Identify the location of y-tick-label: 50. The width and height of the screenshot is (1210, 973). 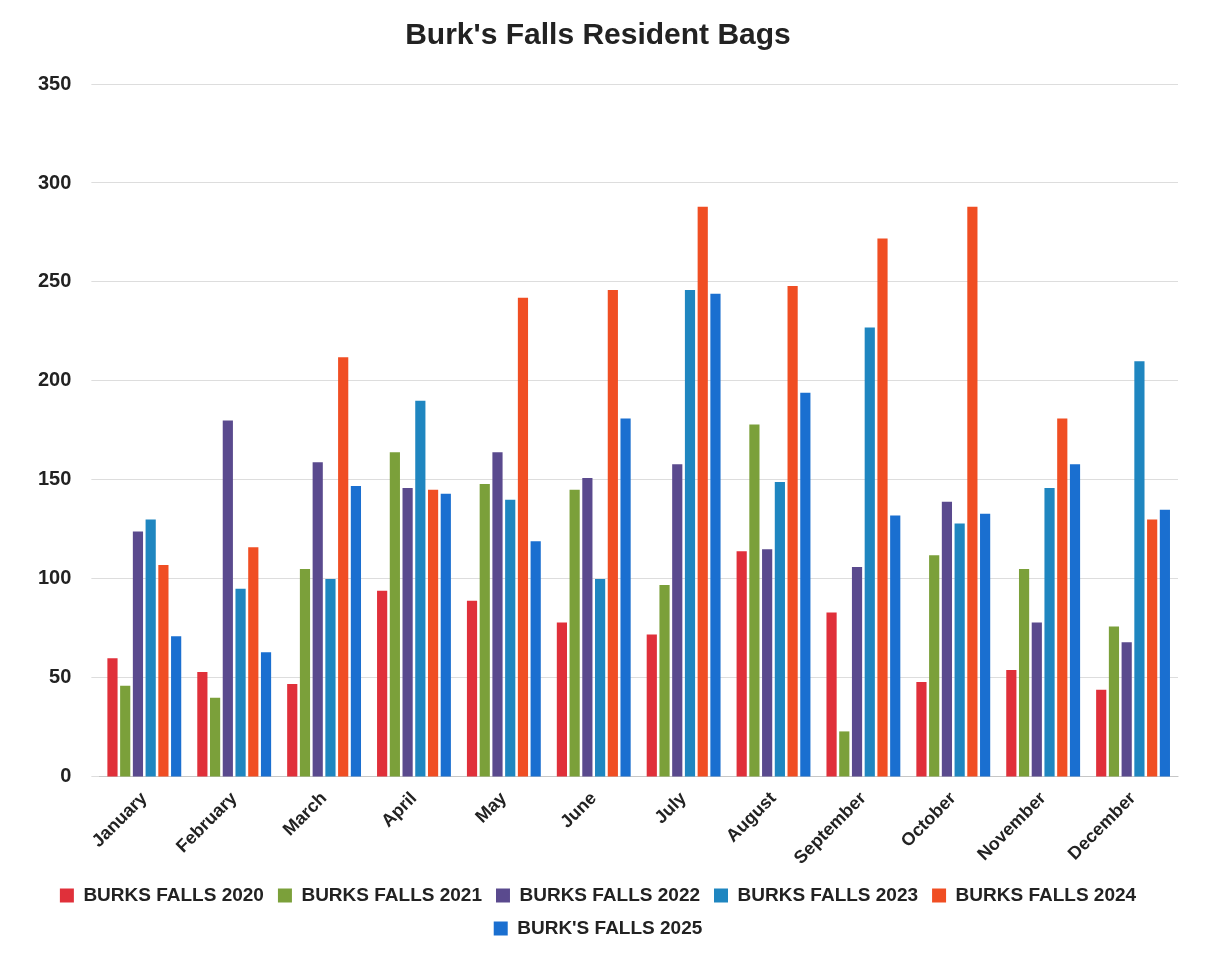
(60, 676).